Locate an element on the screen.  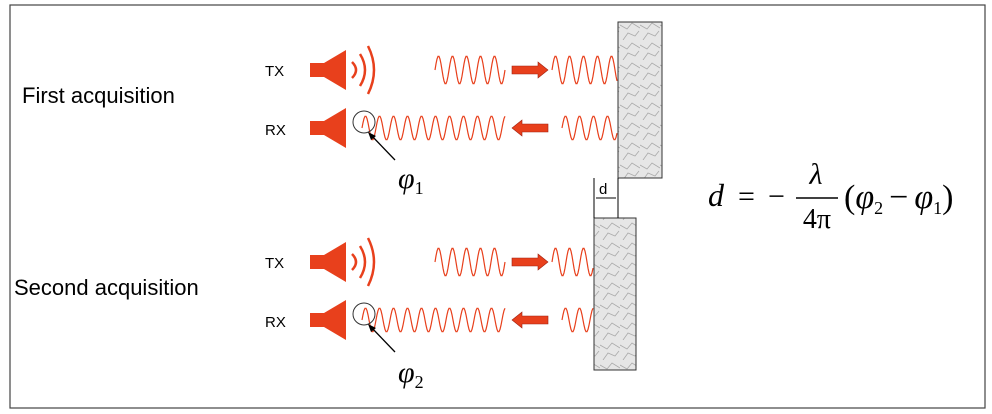
row-title: Second acquisition is located at coordinates (106, 287).